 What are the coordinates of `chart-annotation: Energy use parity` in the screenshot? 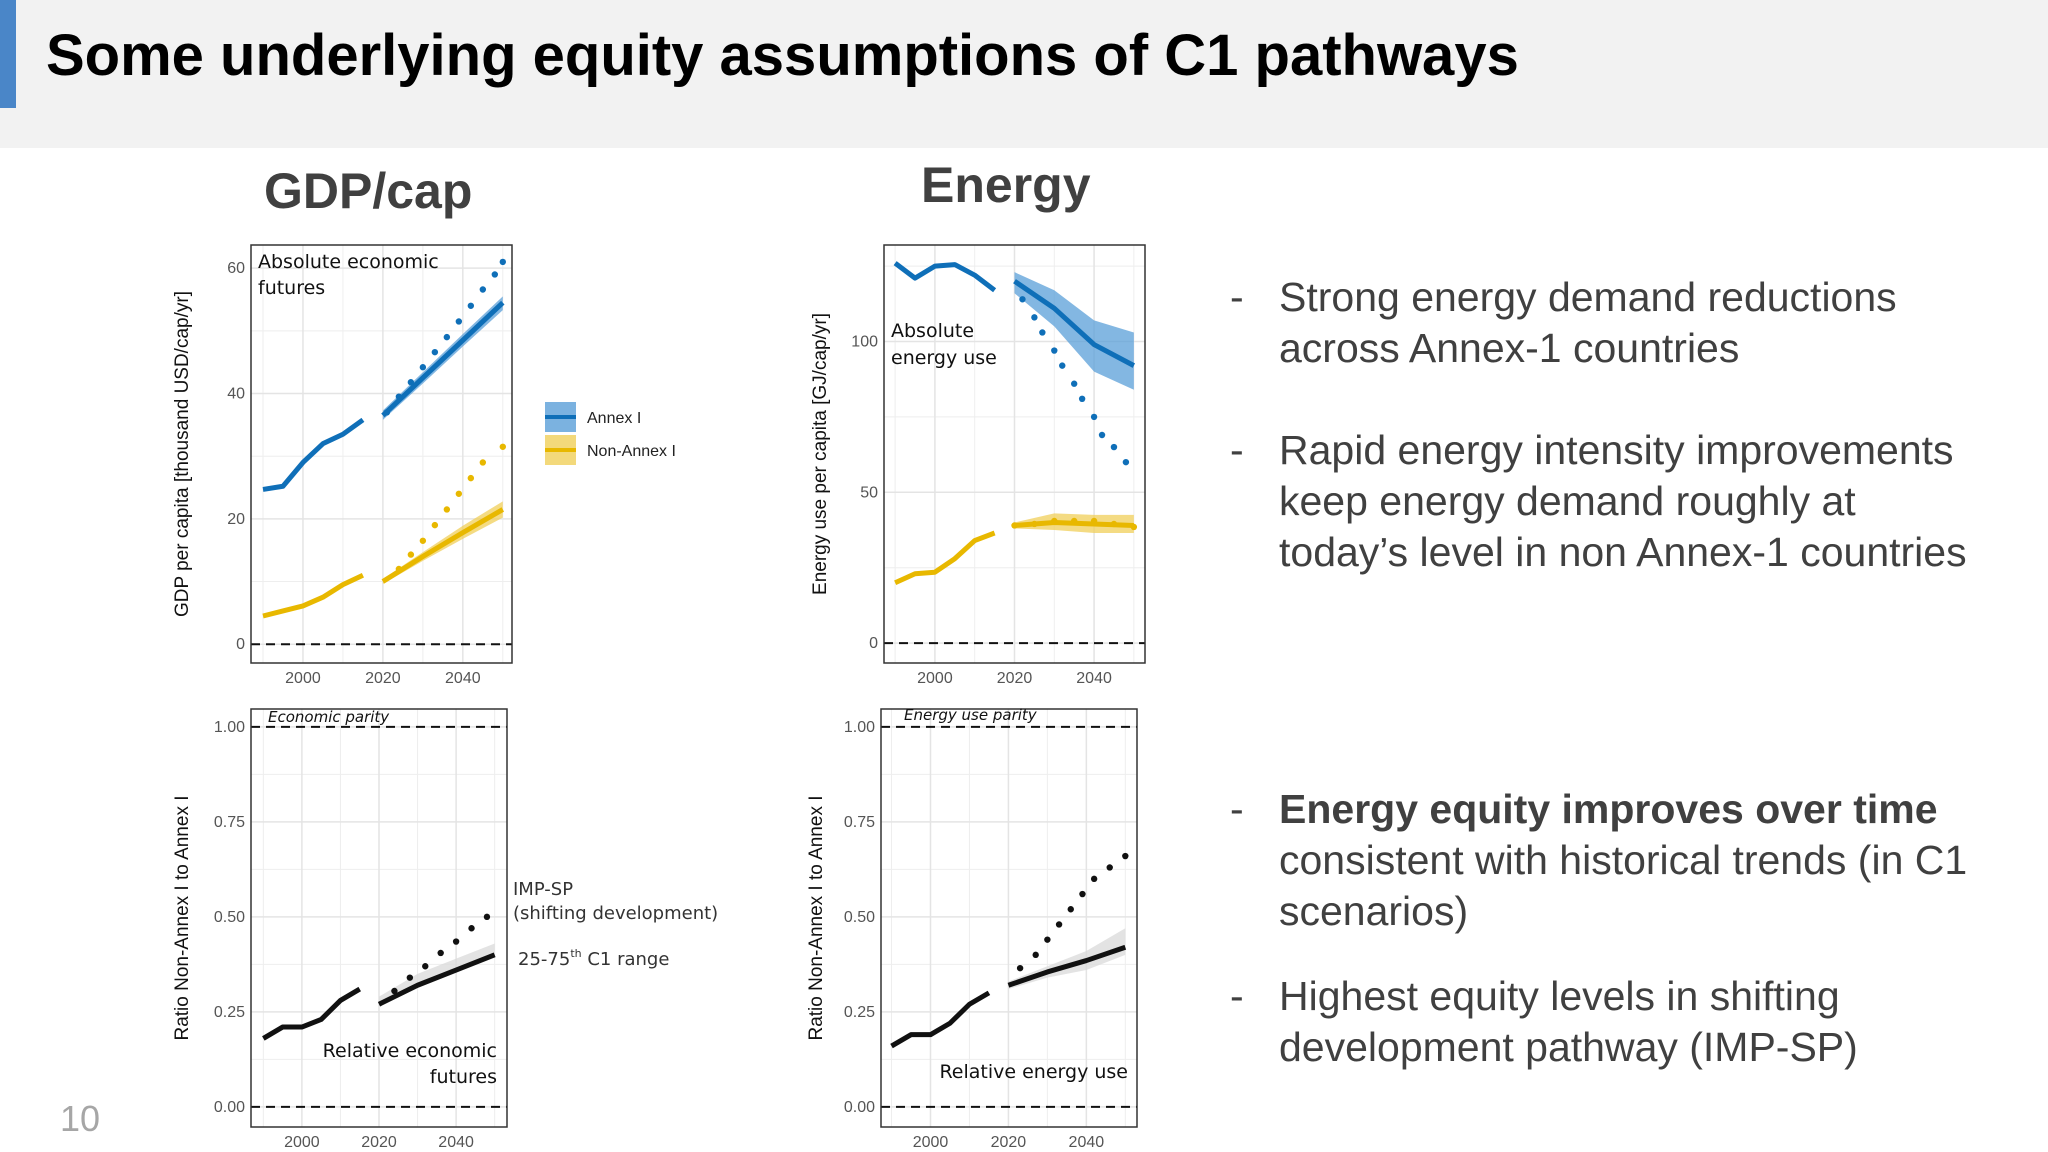 It's located at (971, 715).